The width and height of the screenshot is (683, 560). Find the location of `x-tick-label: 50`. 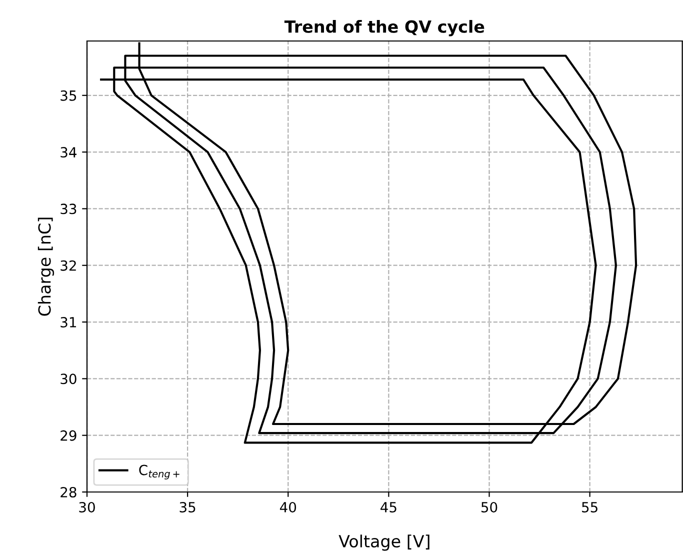

x-tick-label: 50 is located at coordinates (489, 507).